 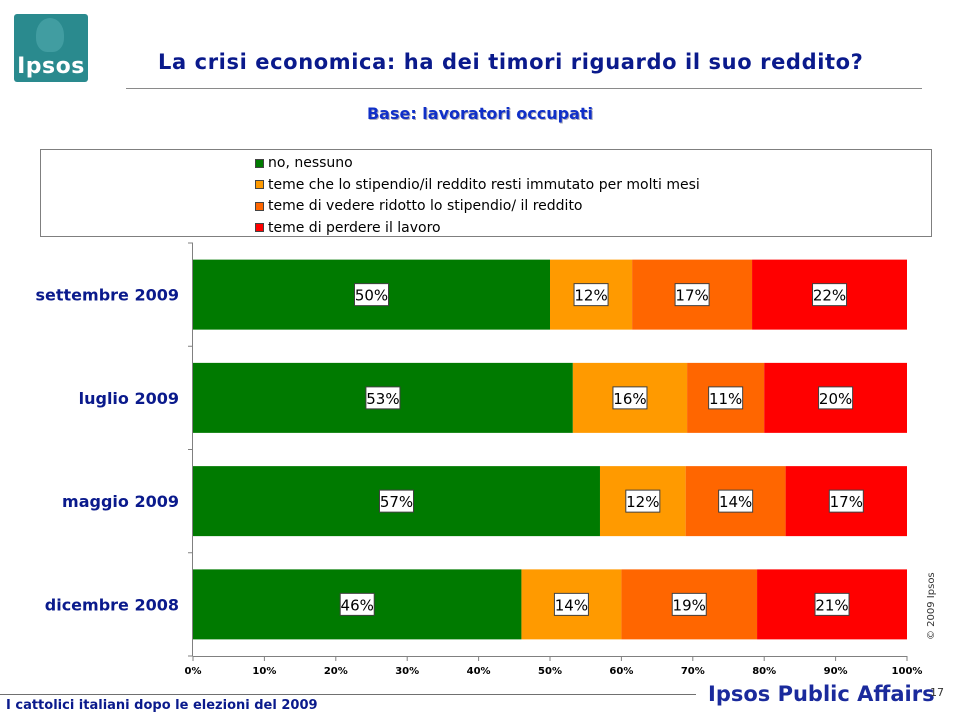 I want to click on x-tick-label: 50%, so click(x=550, y=671).